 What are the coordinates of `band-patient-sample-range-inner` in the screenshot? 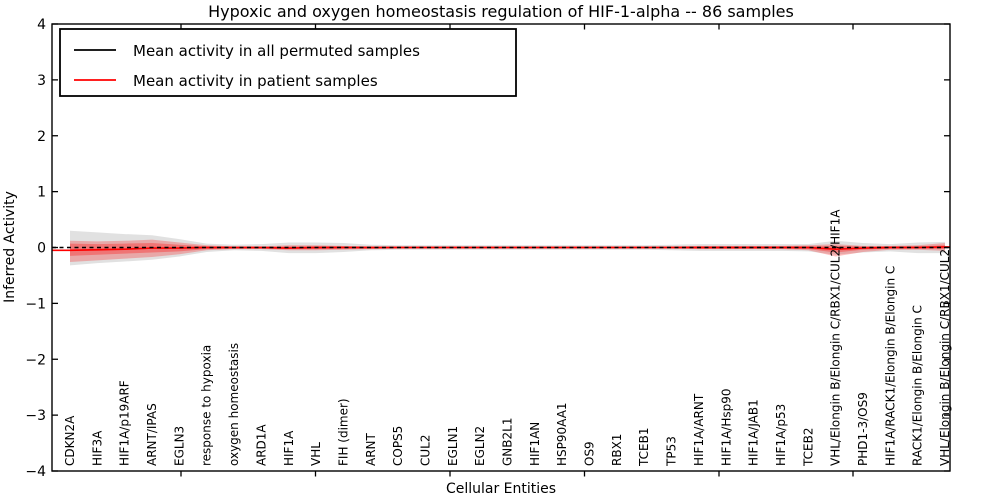 It's located at (507, 249).